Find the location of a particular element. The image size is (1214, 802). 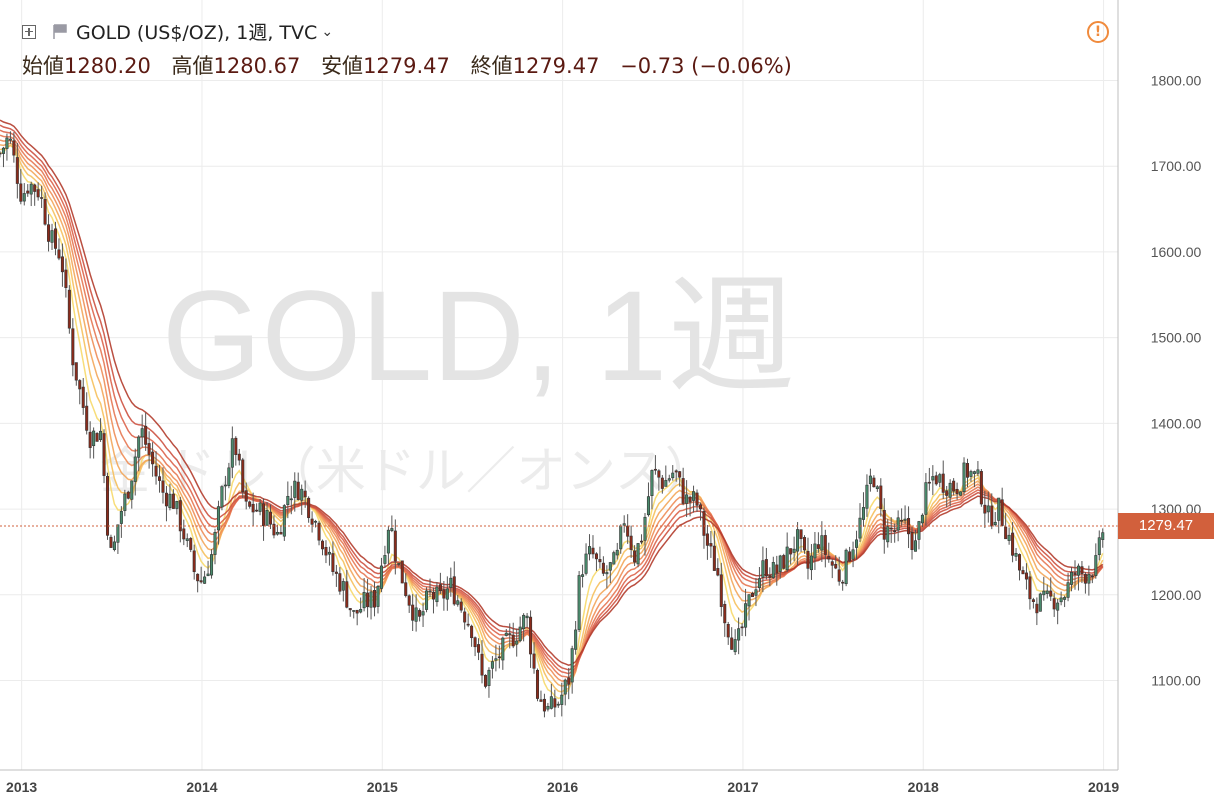

high-value: 1280.67 is located at coordinates (257, 66).